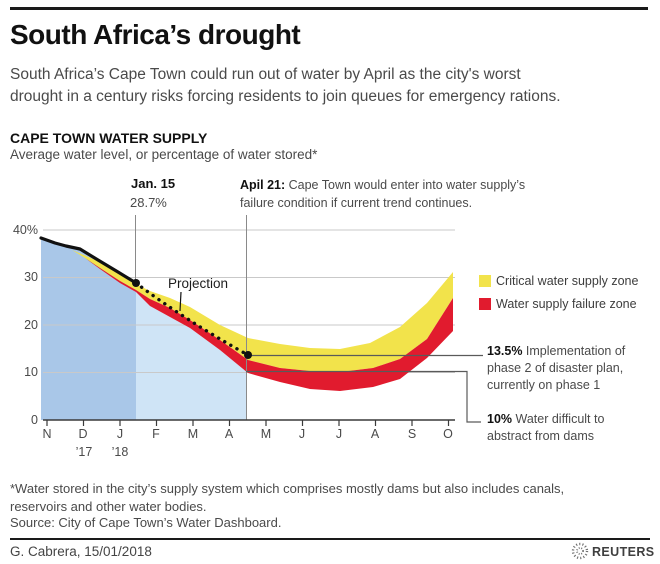  Describe the element at coordinates (448, 434) in the screenshot. I see `x-tick-label: O` at that location.